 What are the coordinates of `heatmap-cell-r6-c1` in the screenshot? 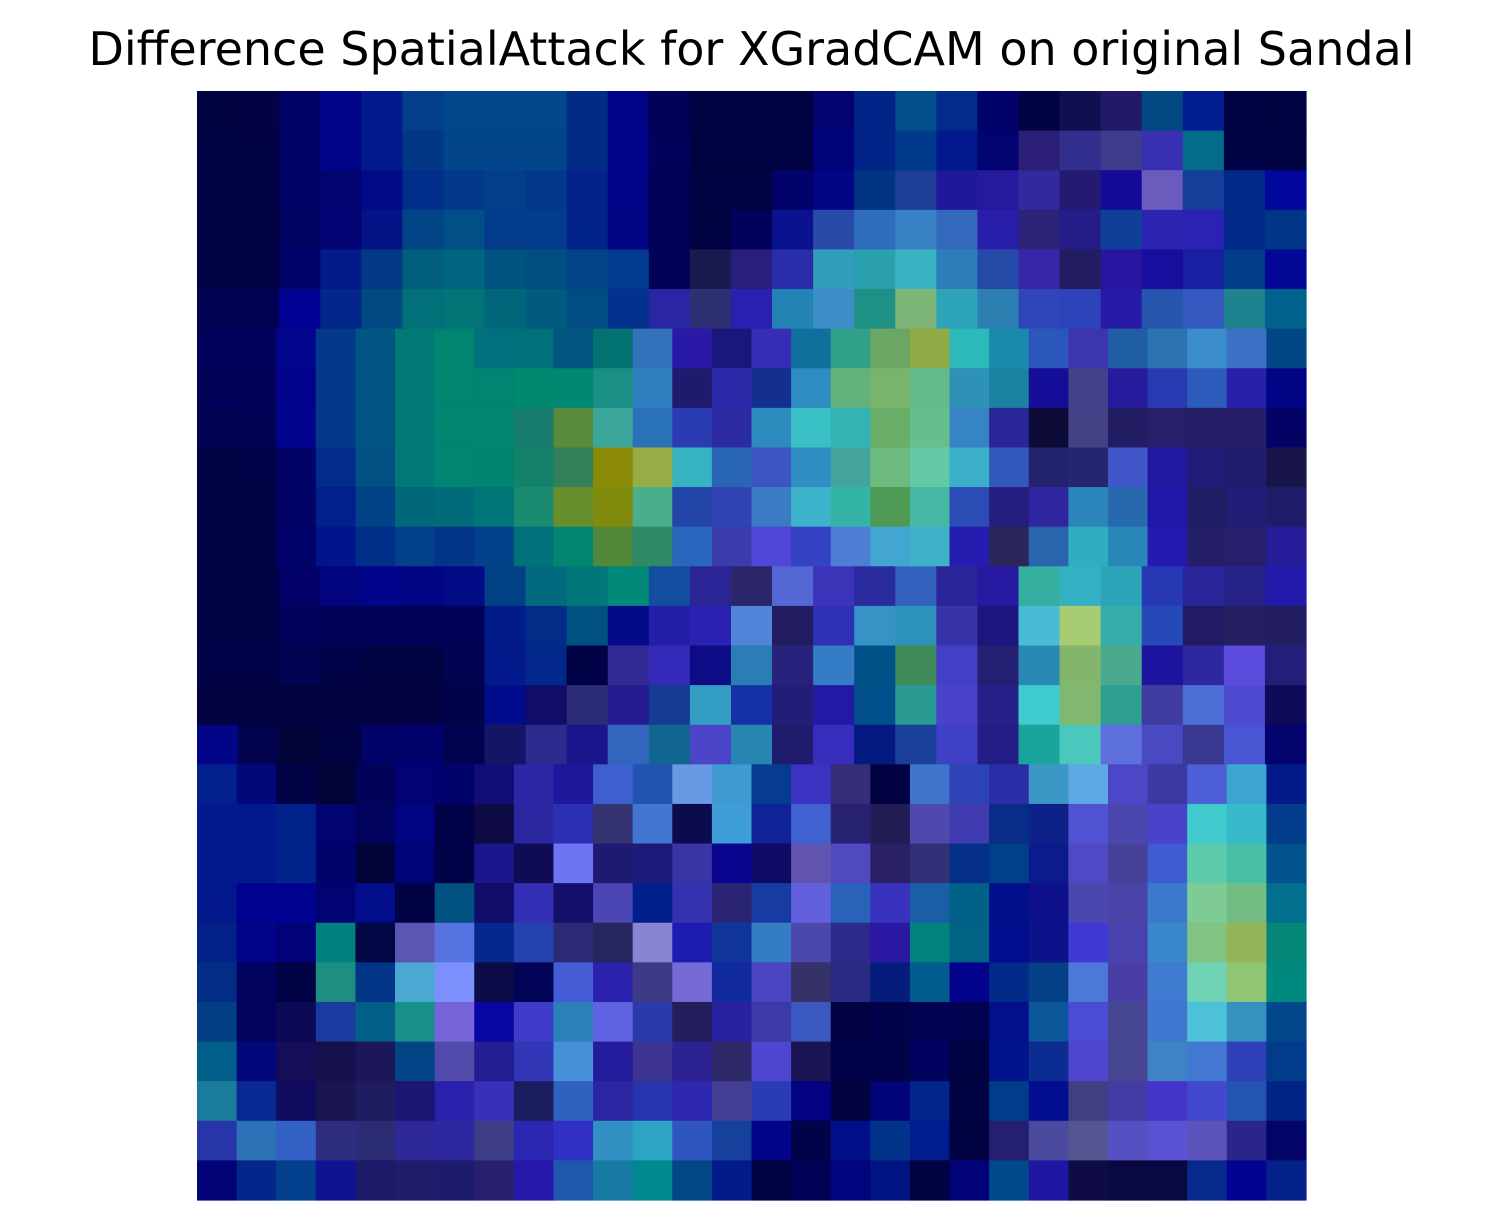 It's located at (256, 348).